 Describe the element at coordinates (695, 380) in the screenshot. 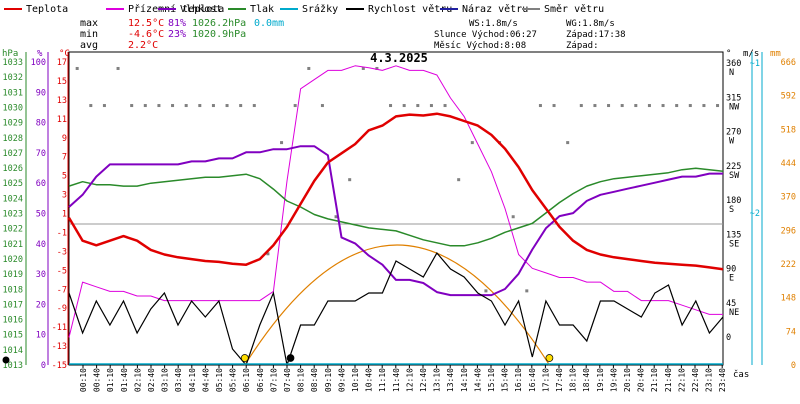

I see `time-tick: 22:40` at that location.